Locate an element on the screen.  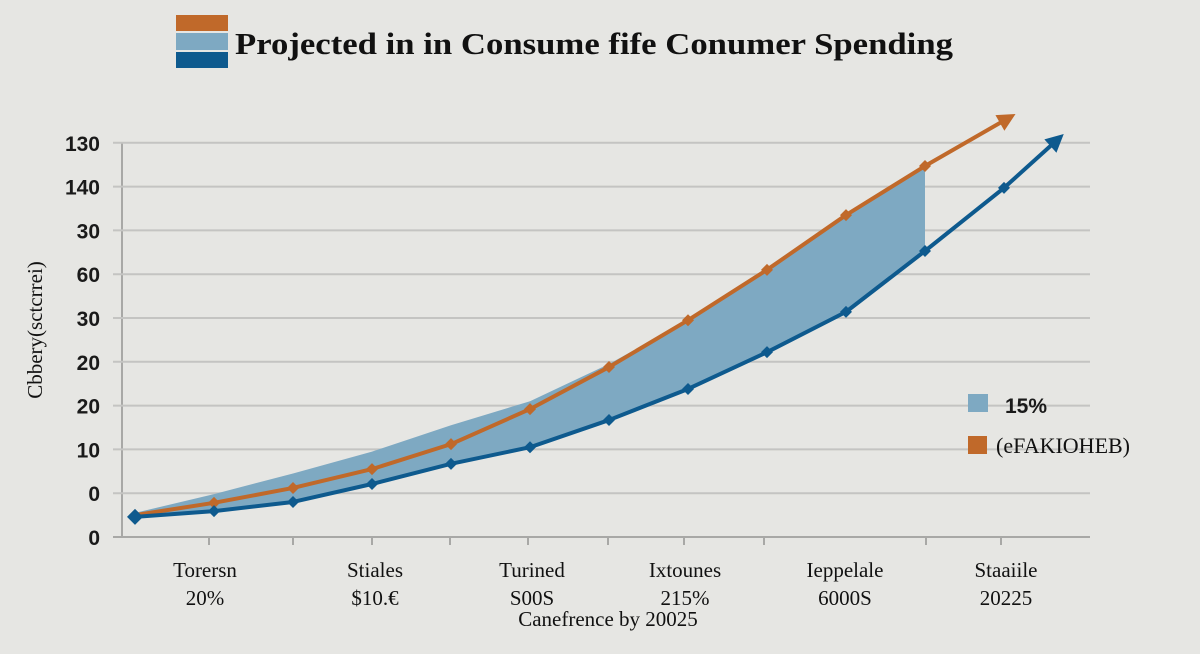
x-category-value: 20% is located at coordinates (205, 598).